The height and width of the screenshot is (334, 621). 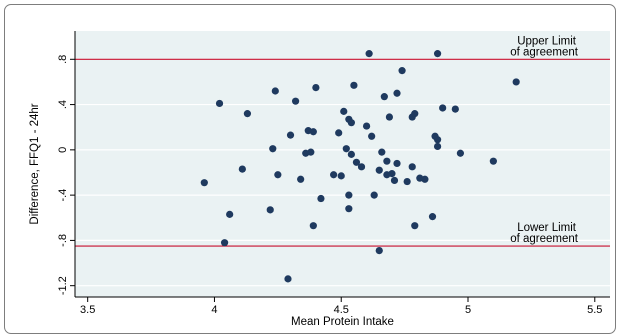 What do you see at coordinates (342, 321) in the screenshot?
I see `x-axis-title: Mean Protein Intake` at bounding box center [342, 321].